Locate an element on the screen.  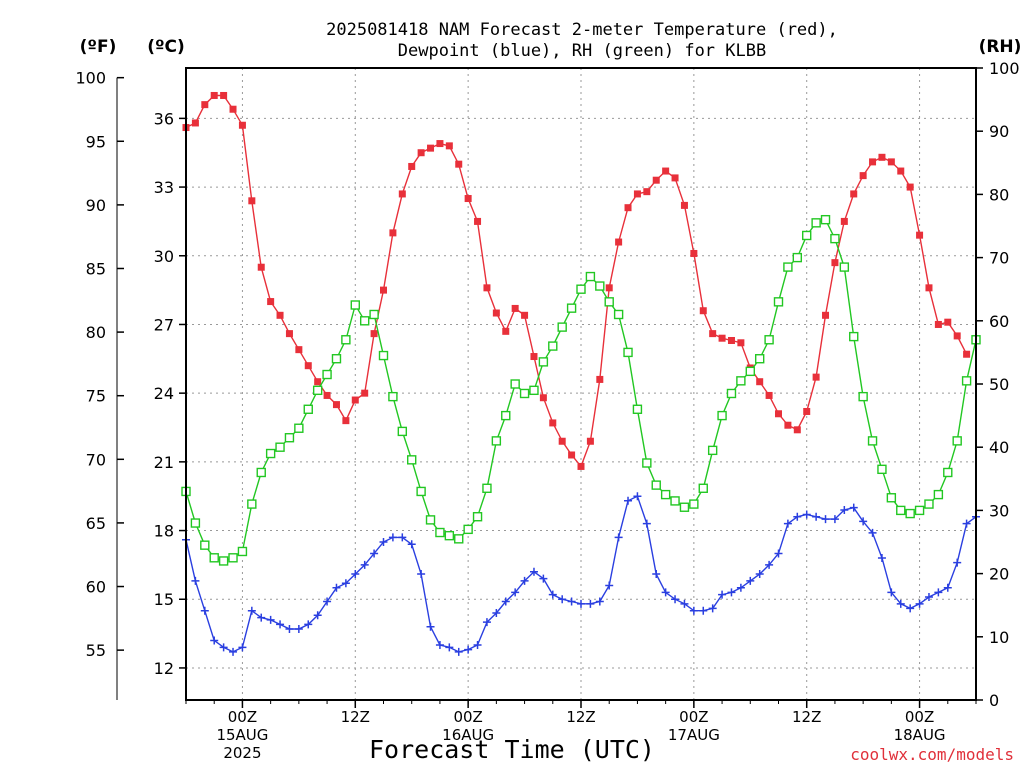
date-label: 17AUG is located at coordinates (694, 735).